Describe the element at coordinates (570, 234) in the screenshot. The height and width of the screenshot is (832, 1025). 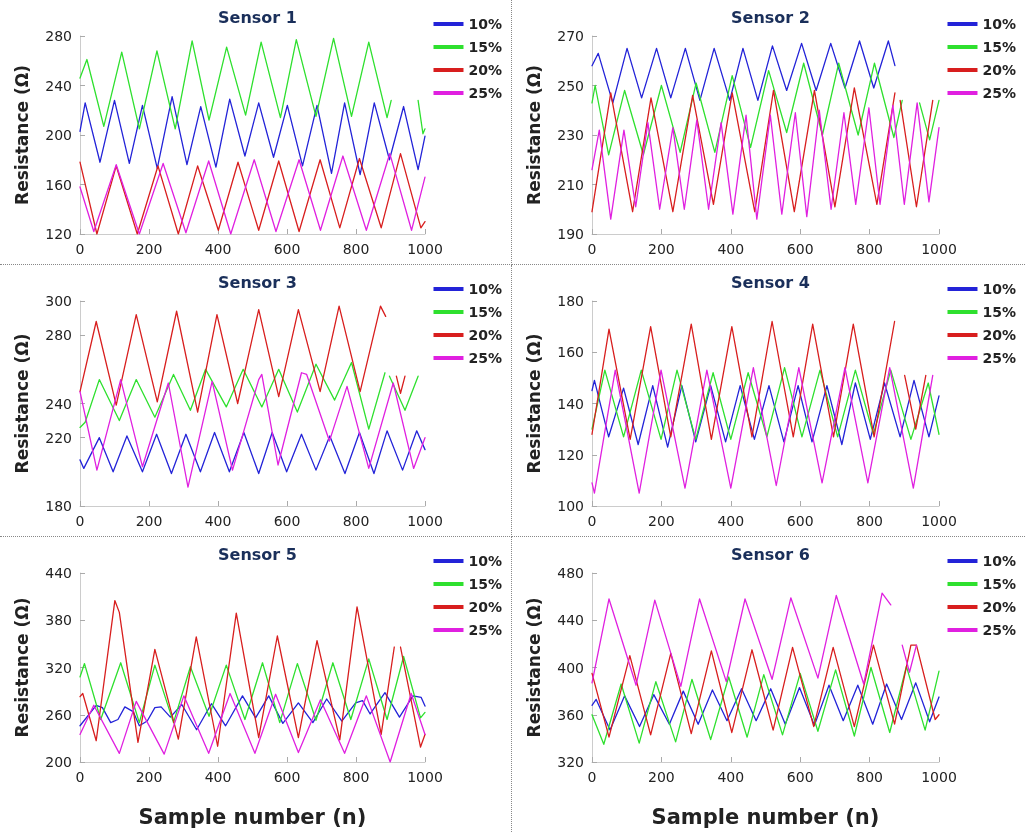
I see `y-tick-label: 190` at that location.